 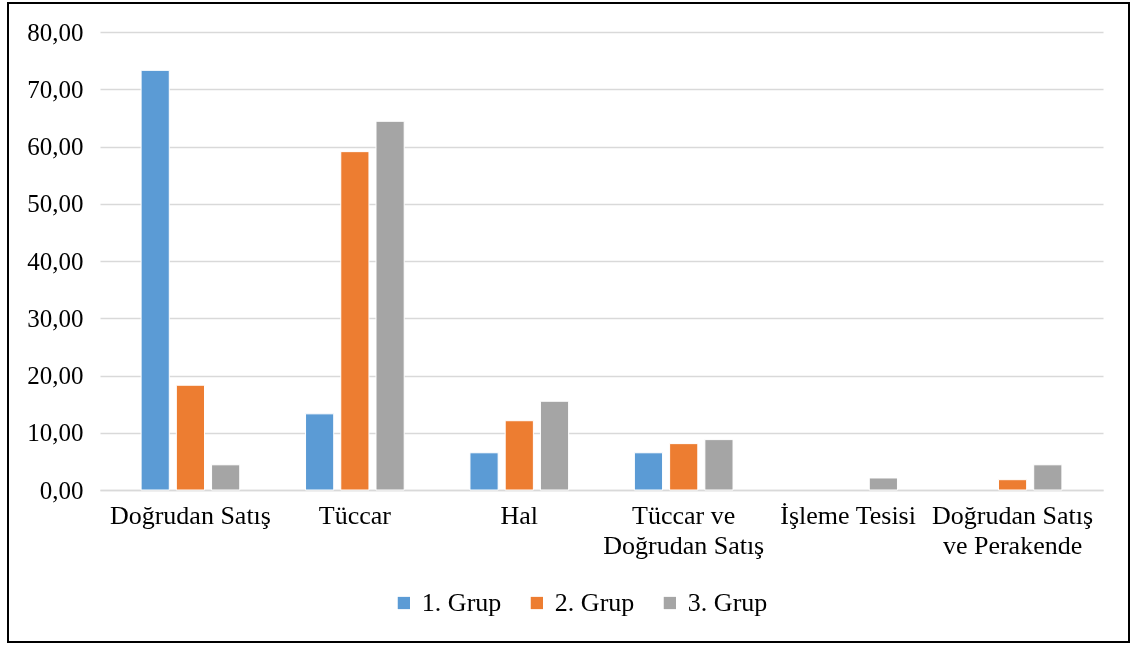 What do you see at coordinates (55, 32) in the screenshot?
I see `y-tick-label: 80,00` at bounding box center [55, 32].